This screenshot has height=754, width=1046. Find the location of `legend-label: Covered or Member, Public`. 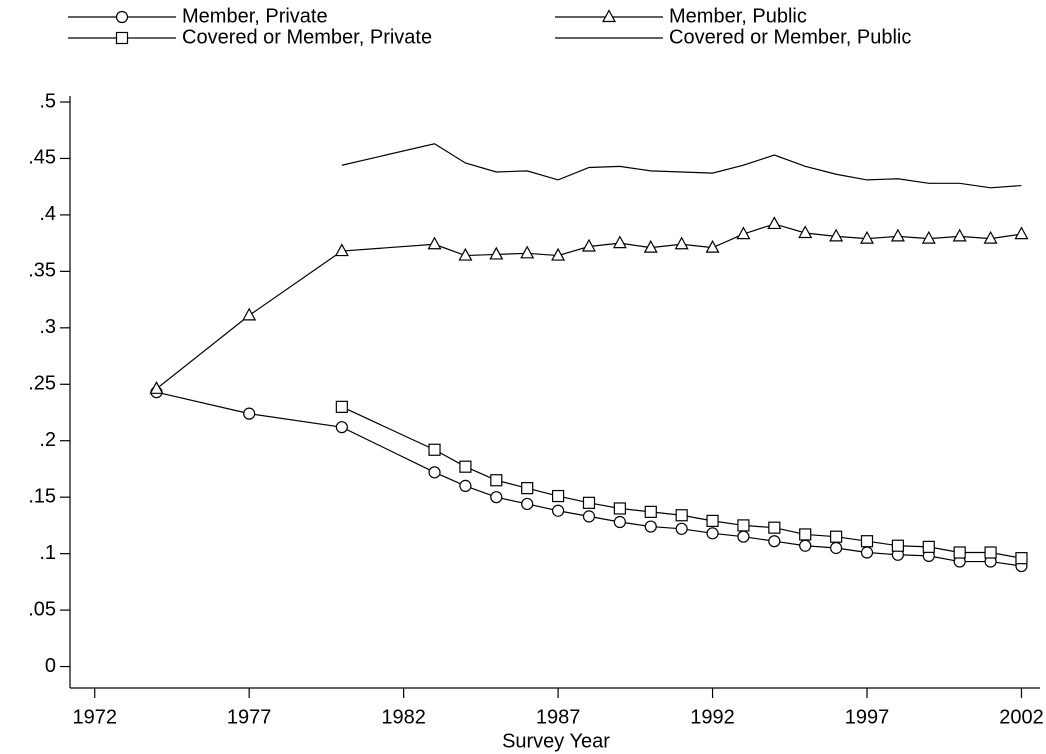

legend-label: Covered or Member, Public is located at coordinates (790, 37).